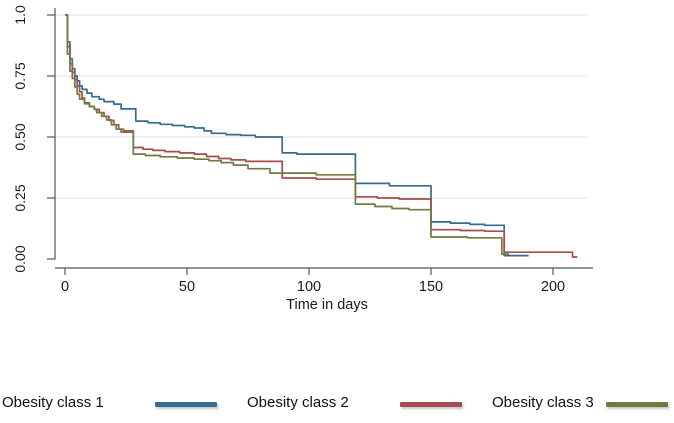 This screenshot has width=674, height=423. Describe the element at coordinates (65, 287) in the screenshot. I see `x-tick-label: 0` at that location.